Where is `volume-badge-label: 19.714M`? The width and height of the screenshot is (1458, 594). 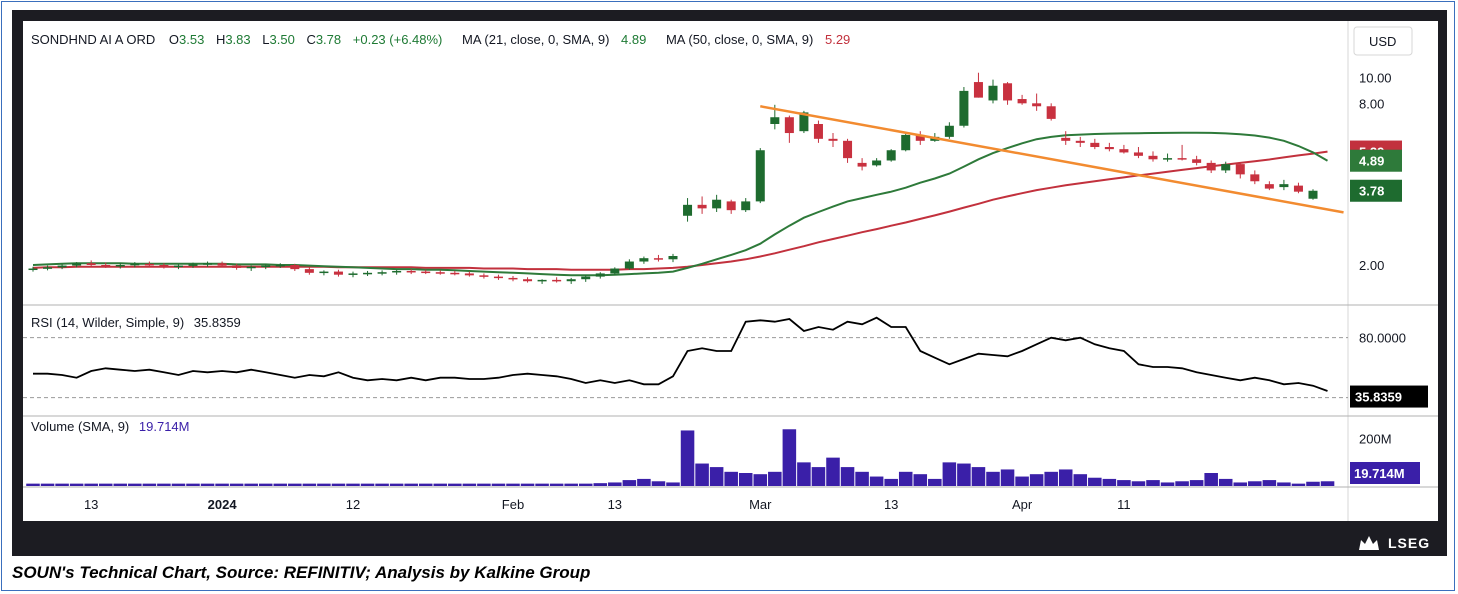
volume-badge-label: 19.714M is located at coordinates (1379, 473).